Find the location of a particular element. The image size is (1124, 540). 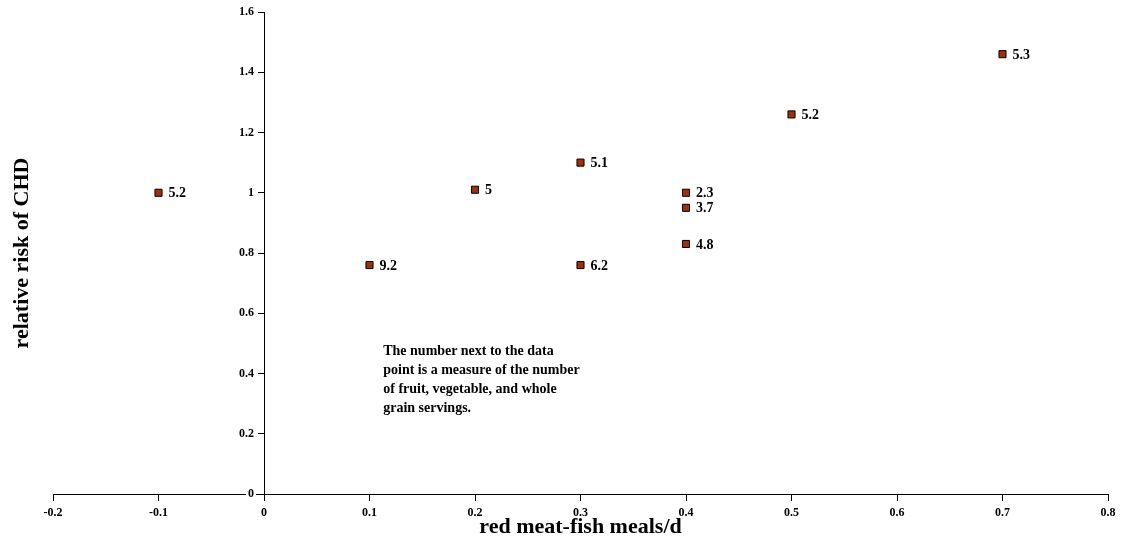

x-tick-label: 0.1 is located at coordinates (369, 512).